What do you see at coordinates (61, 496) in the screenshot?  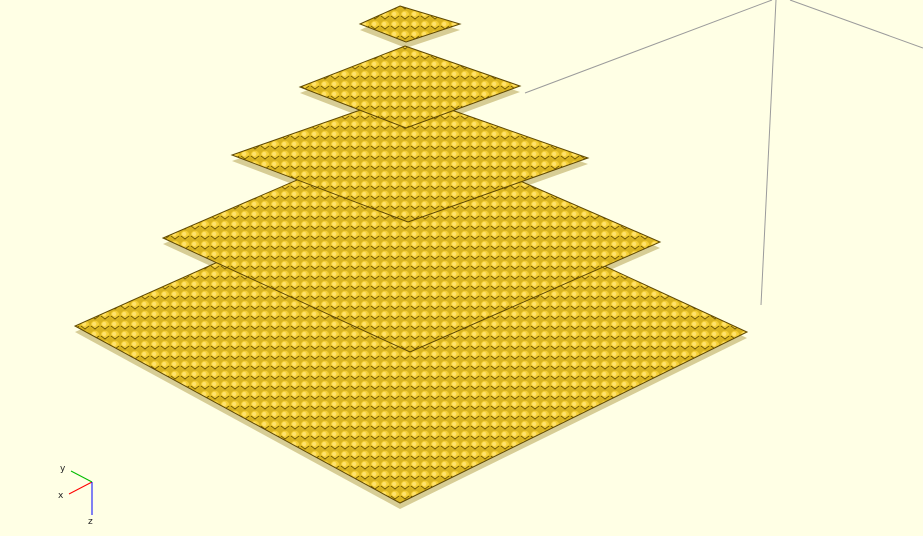 I see `axis-x-label: x` at bounding box center [61, 496].